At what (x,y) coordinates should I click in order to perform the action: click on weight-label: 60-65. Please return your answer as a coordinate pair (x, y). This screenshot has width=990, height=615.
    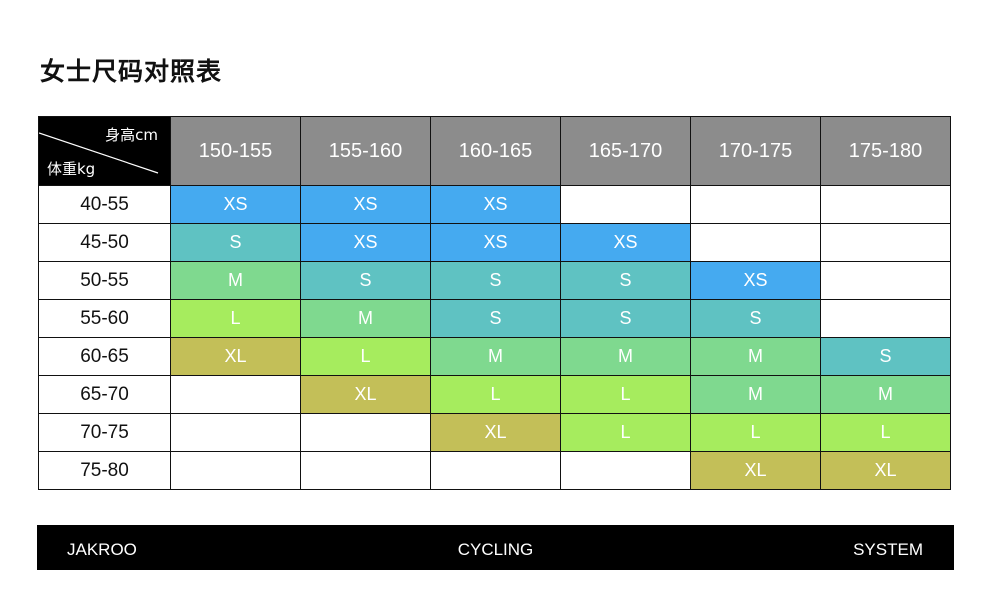
    Looking at the image, I should click on (104, 356).